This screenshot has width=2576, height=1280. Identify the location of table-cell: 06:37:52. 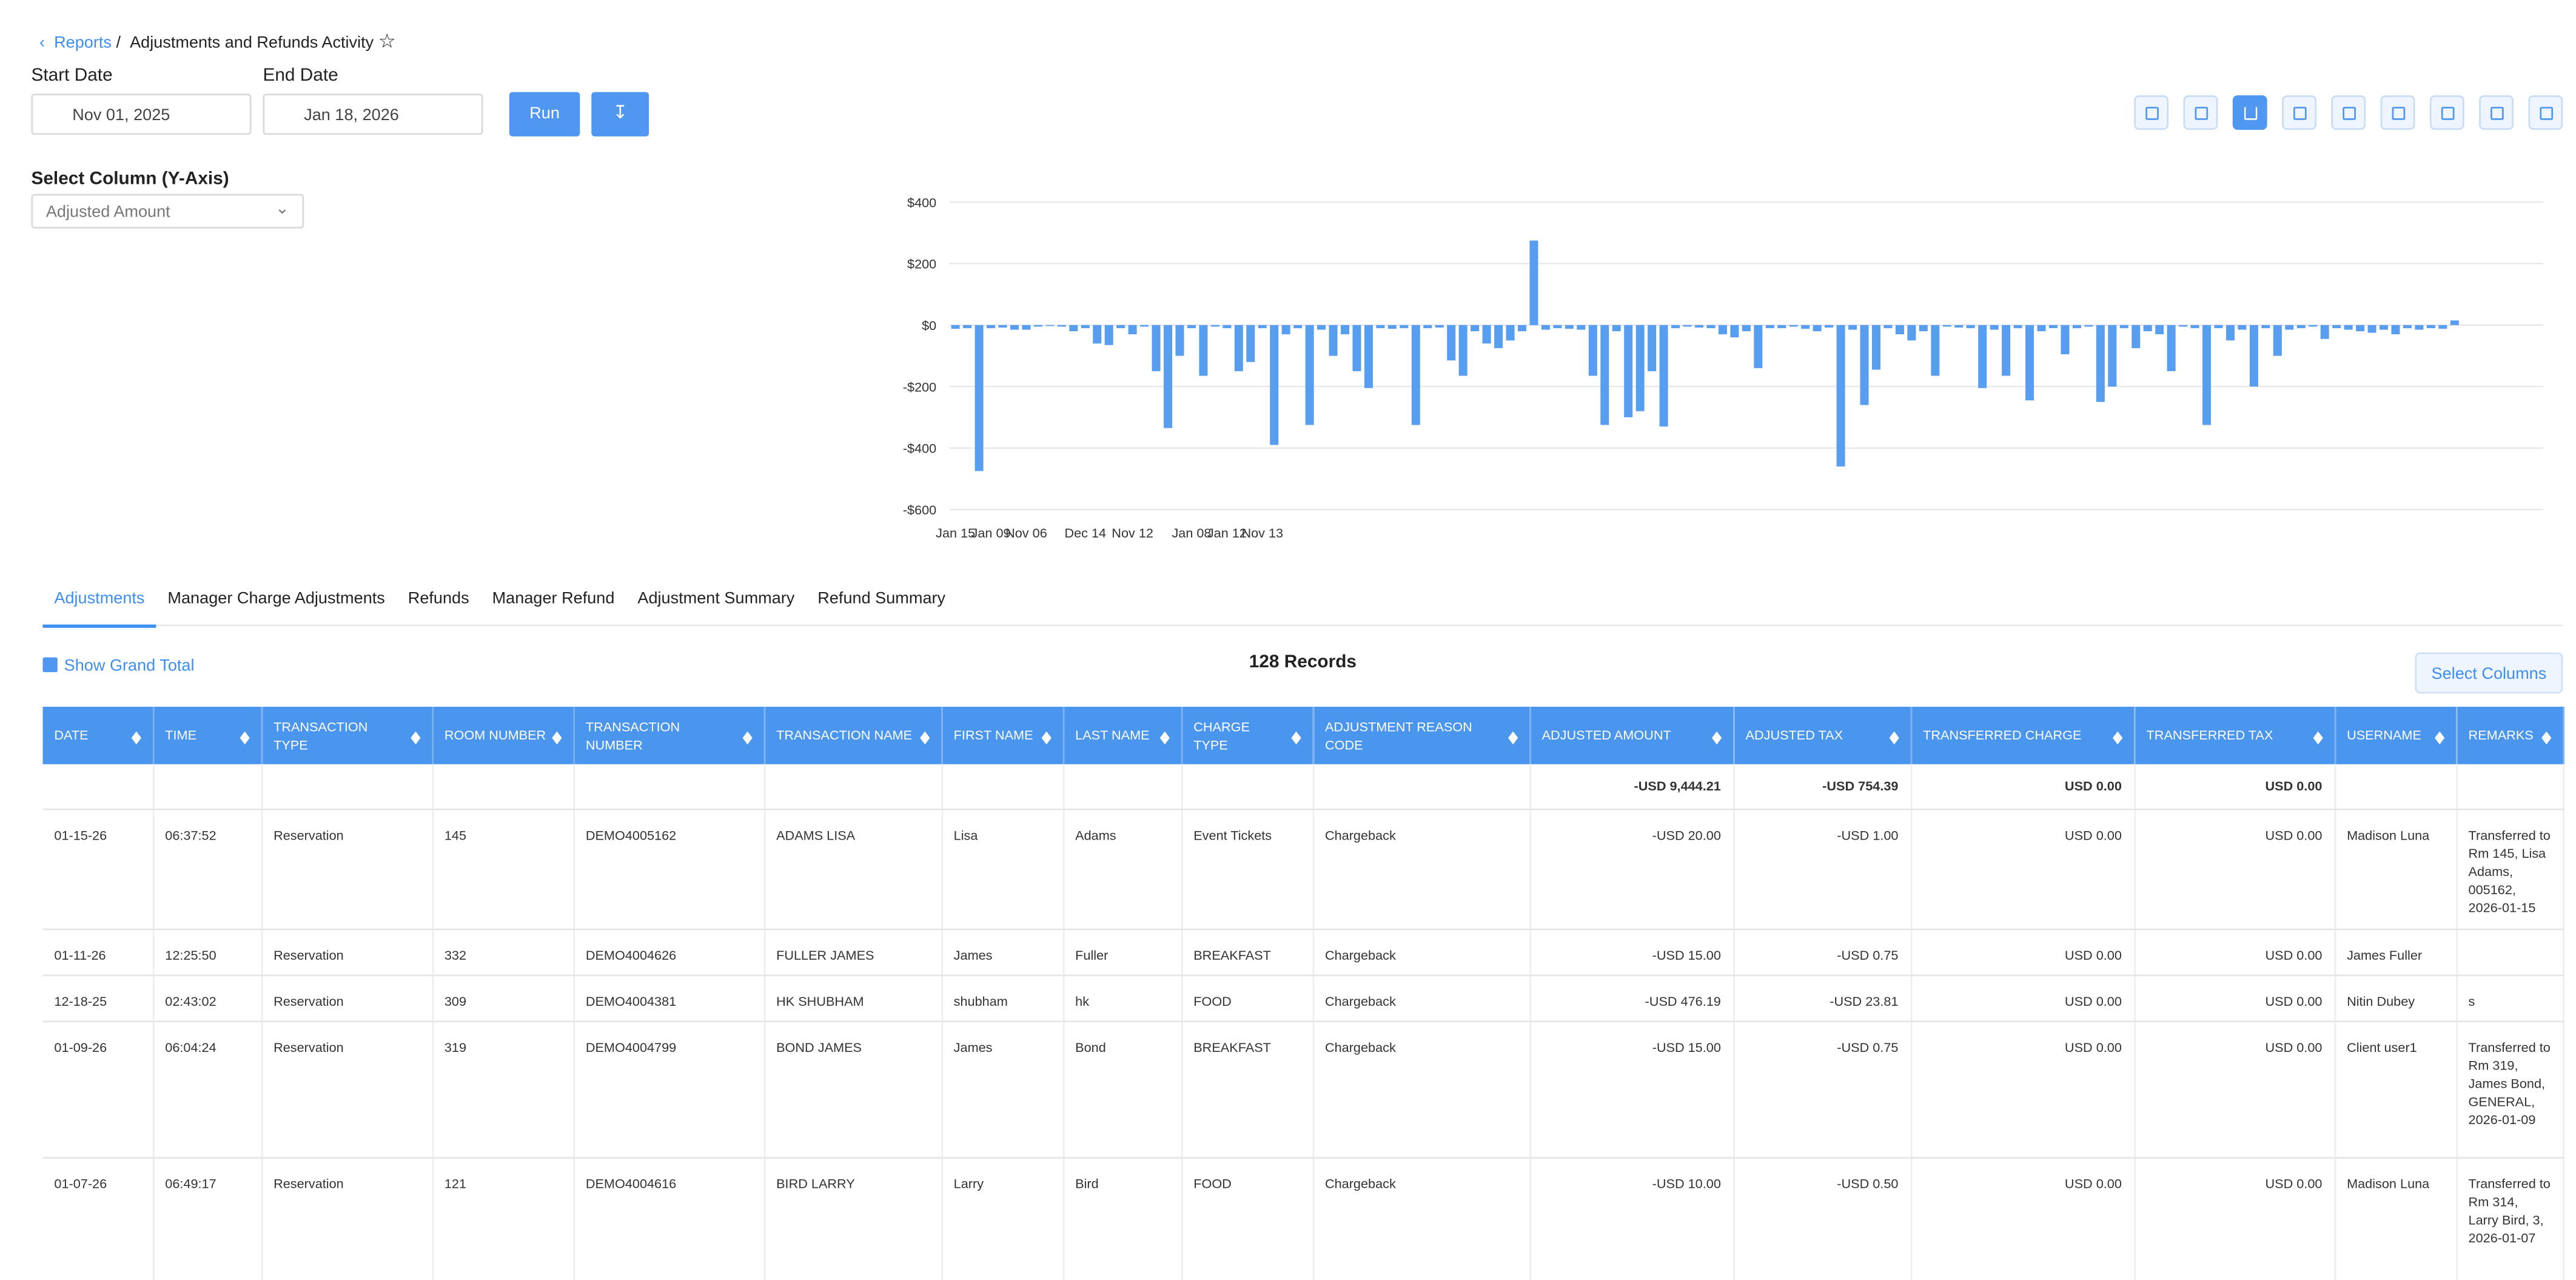
(207, 869).